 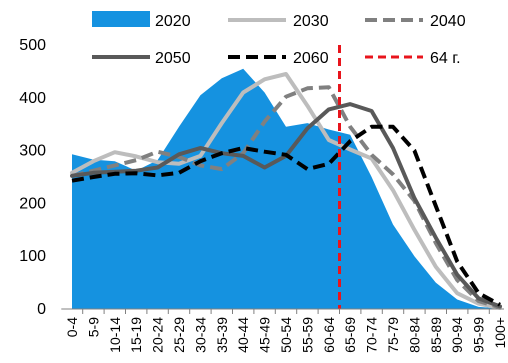 I want to click on x-tick-label: 85-89, so click(x=436, y=335).